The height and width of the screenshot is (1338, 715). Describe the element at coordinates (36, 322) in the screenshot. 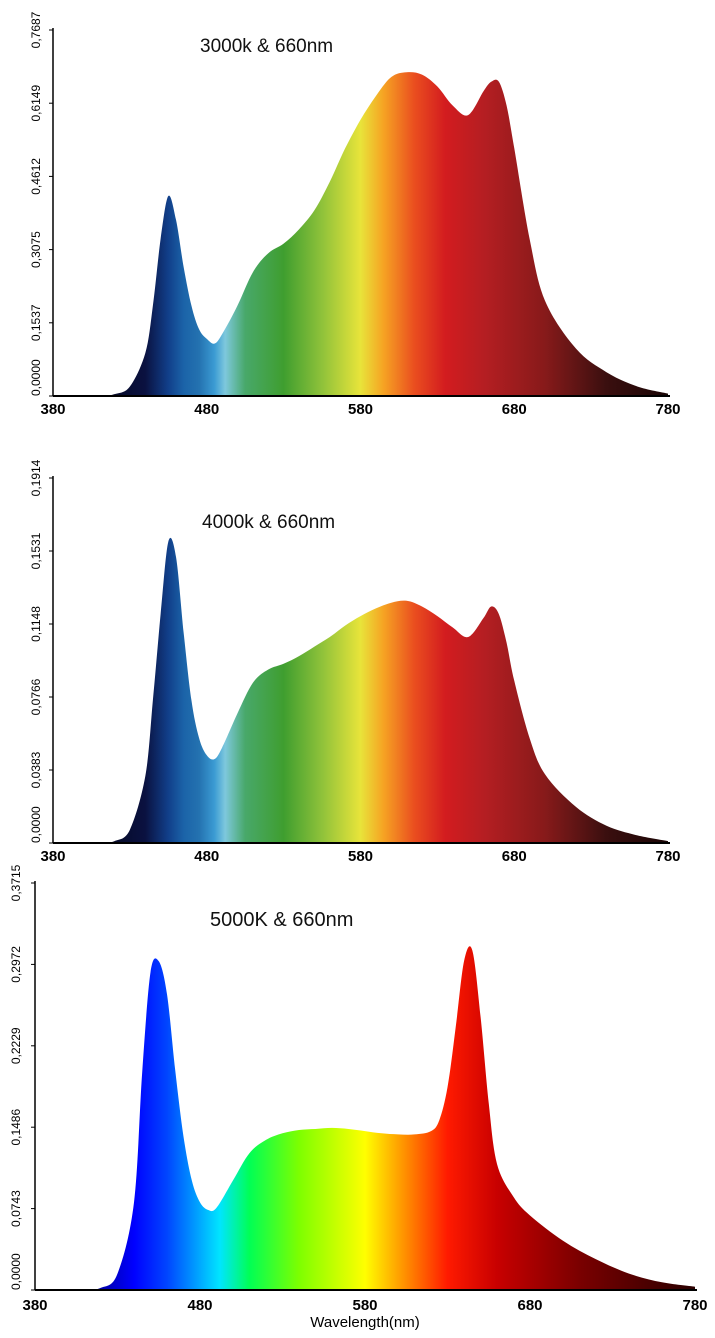

I see `y-tick-label: 0,1537` at that location.